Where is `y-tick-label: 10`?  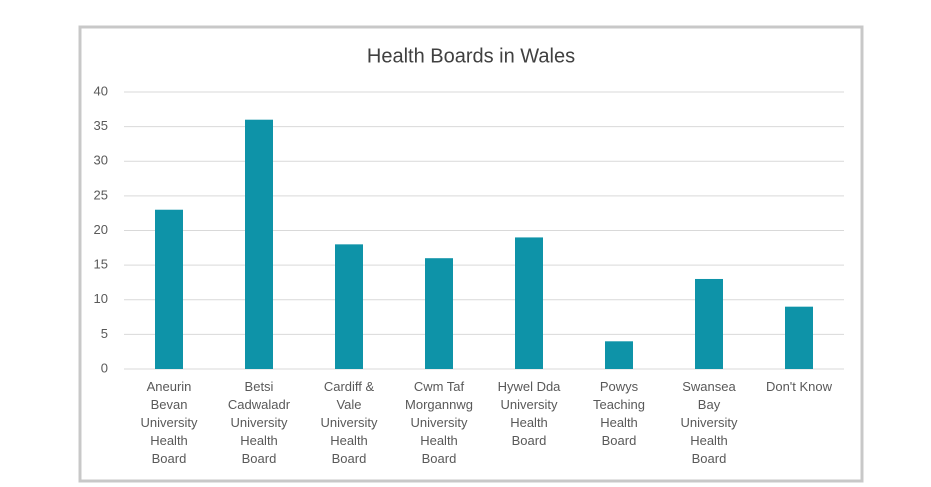 y-tick-label: 10 is located at coordinates (101, 298).